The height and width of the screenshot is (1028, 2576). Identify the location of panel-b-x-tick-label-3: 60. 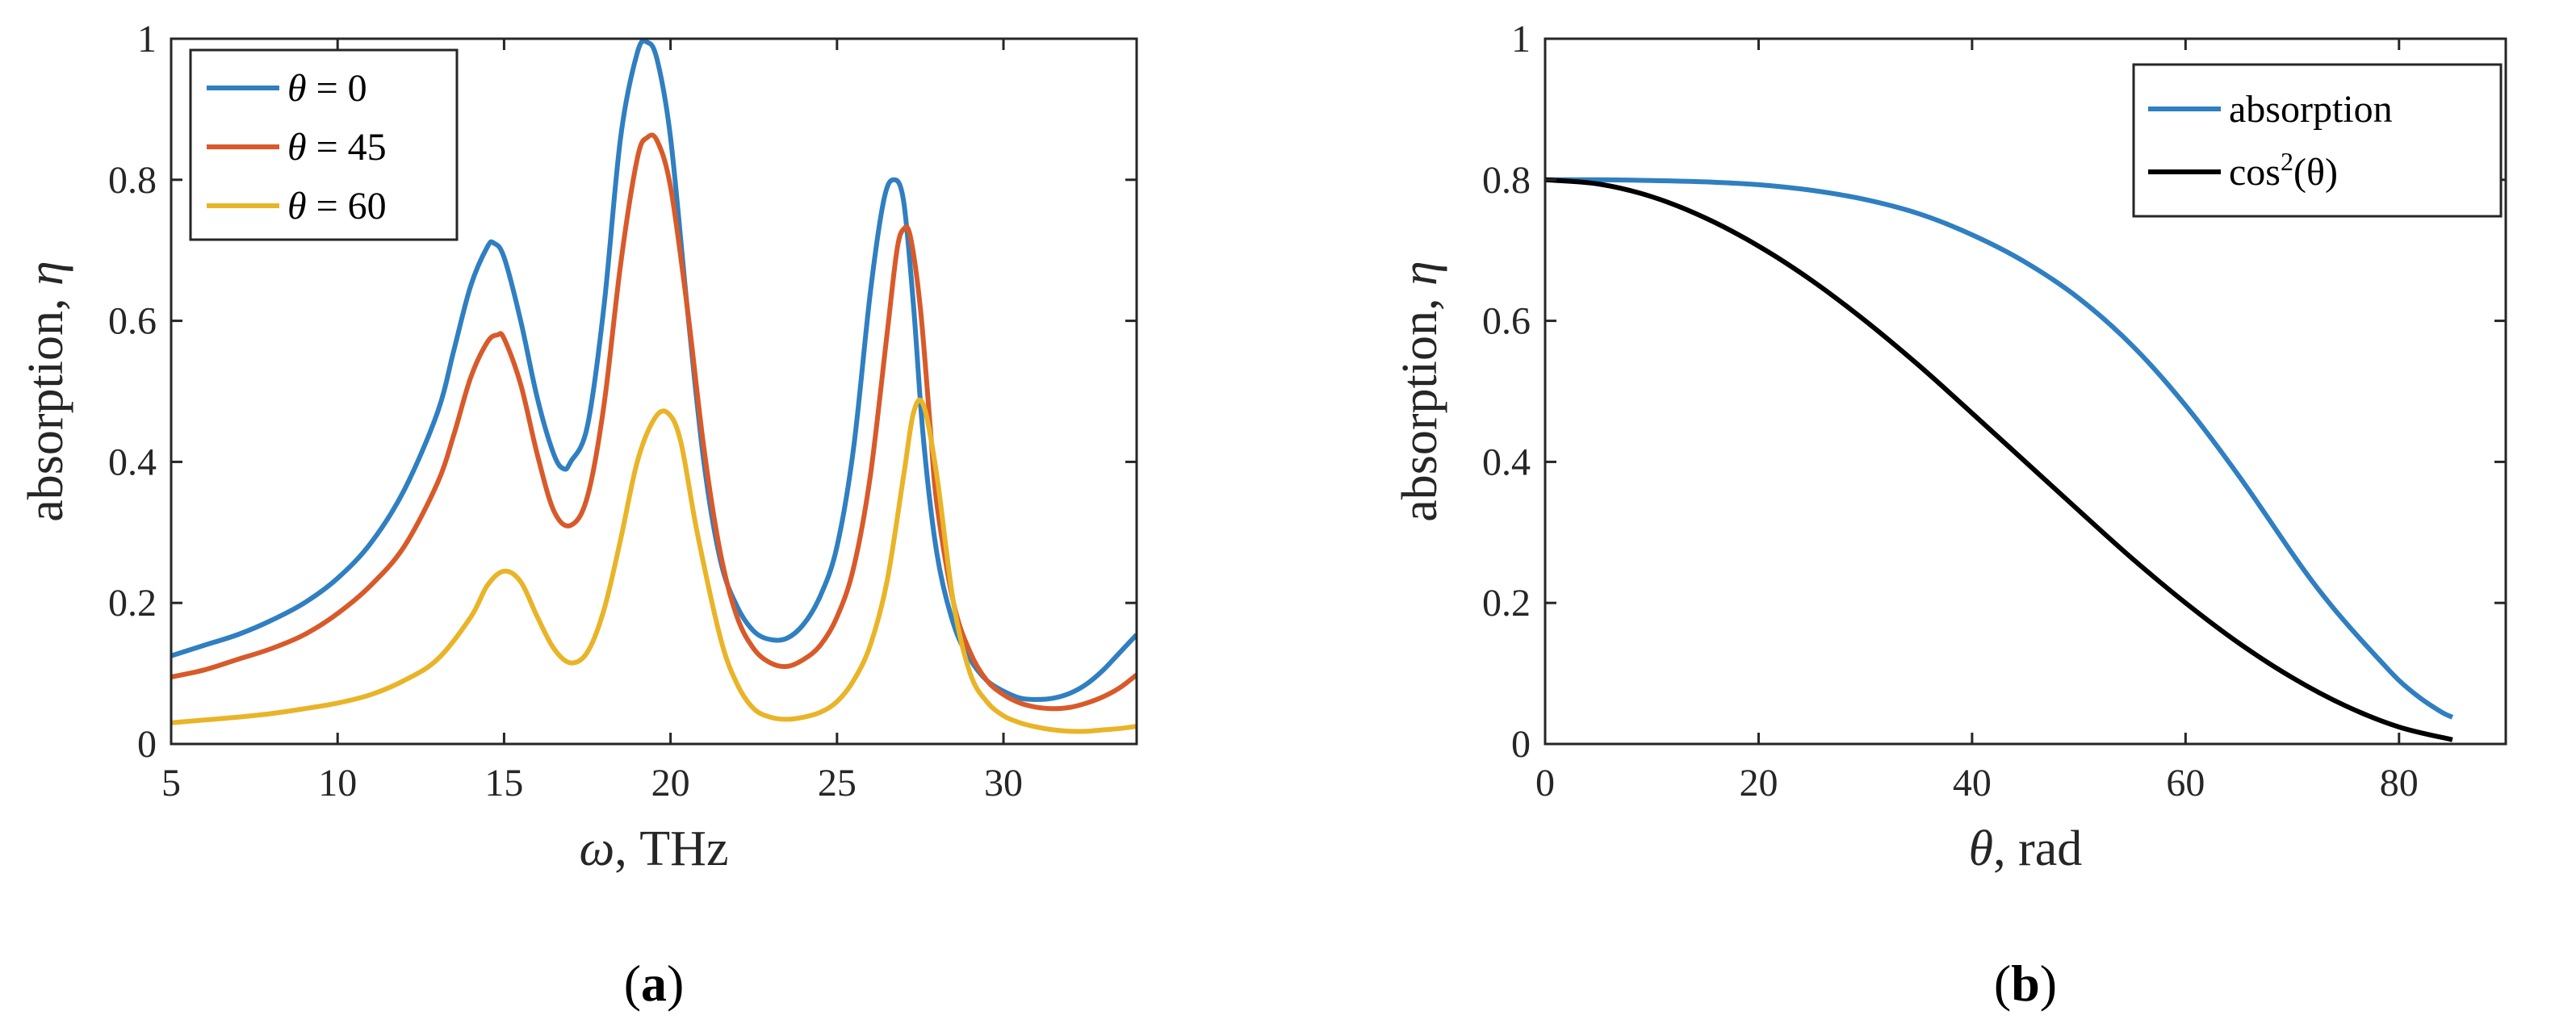
(2185, 783).